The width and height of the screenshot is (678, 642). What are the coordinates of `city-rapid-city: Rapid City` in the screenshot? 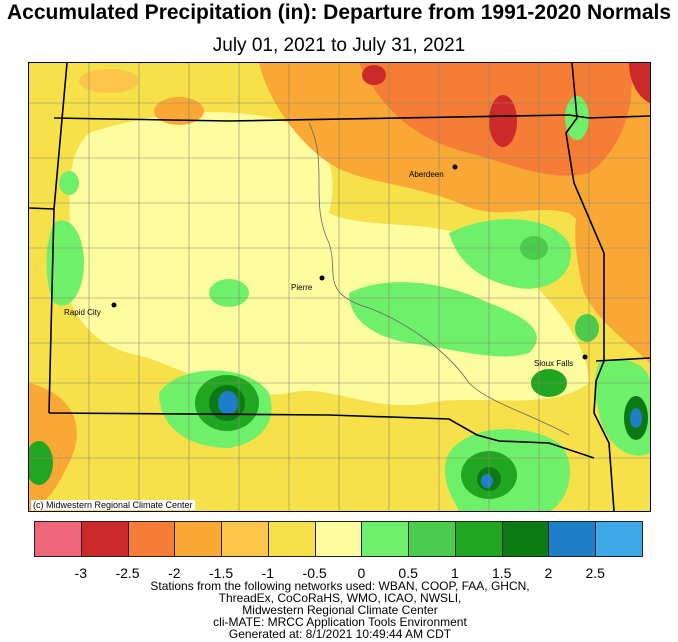 It's located at (90, 309).